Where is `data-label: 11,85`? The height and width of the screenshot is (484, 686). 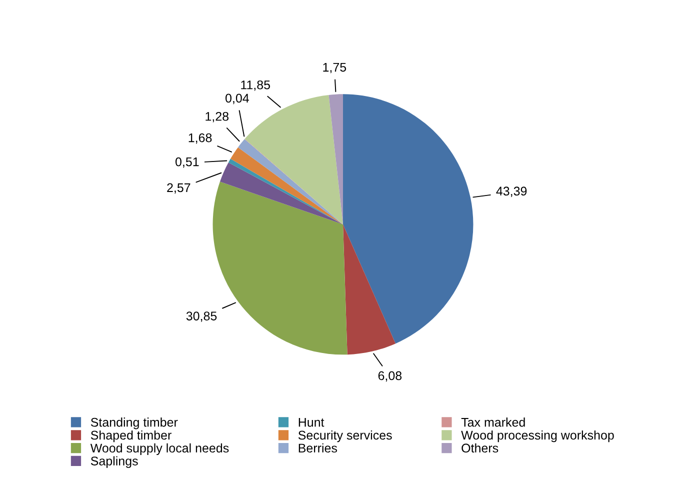
data-label: 11,85 is located at coordinates (255, 85).